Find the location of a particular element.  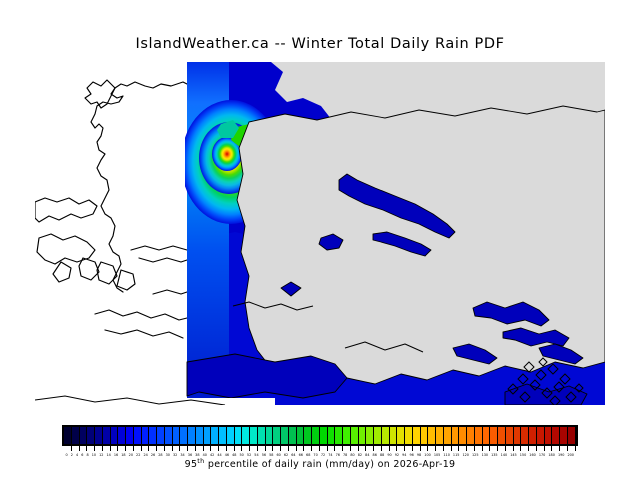

colorbar-ticklabel: 24 is located at coordinates (145, 455).